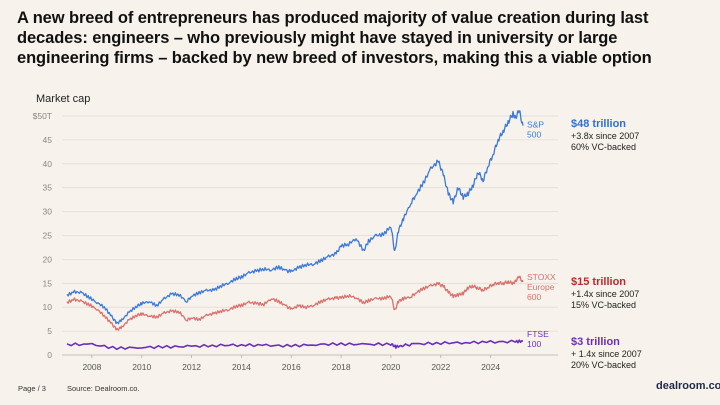 This screenshot has height=405, width=720. What do you see at coordinates (191, 367) in the screenshot?
I see `x-tick-label: 2012` at bounding box center [191, 367].